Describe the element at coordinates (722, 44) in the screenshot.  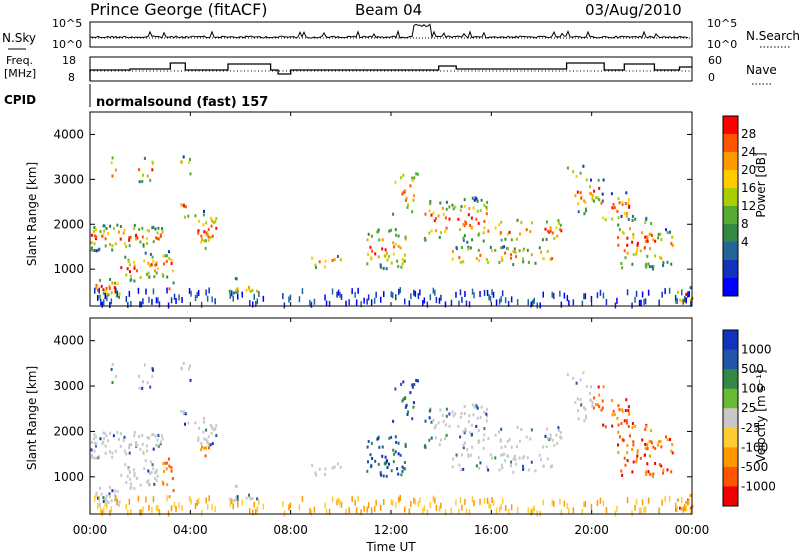
I see `noise-right-bottom: 10^0` at that location.